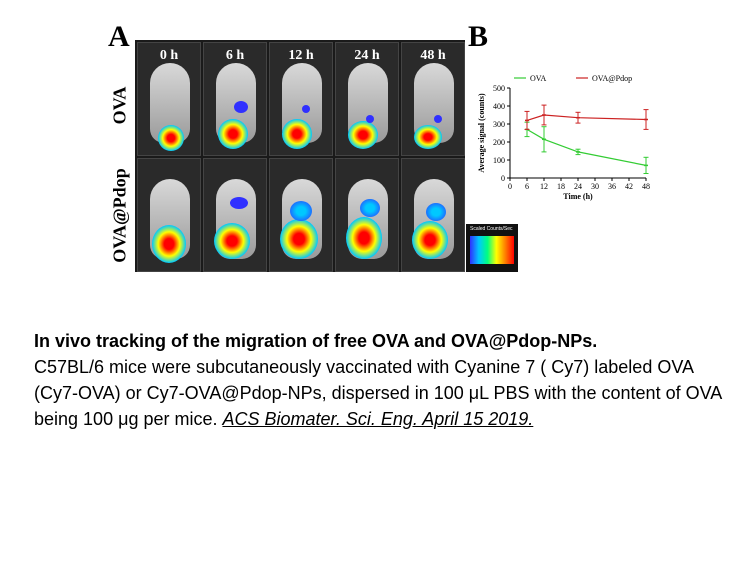 The width and height of the screenshot is (756, 567). I want to click on x-tick-label: 18, so click(561, 186).